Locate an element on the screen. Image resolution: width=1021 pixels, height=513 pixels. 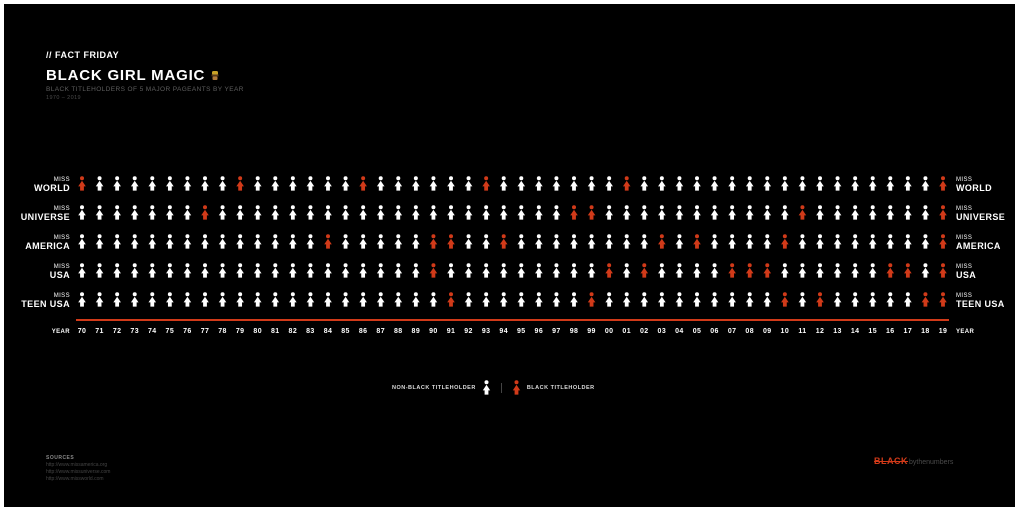
year-tick-label: 70 is located at coordinates (82, 331).